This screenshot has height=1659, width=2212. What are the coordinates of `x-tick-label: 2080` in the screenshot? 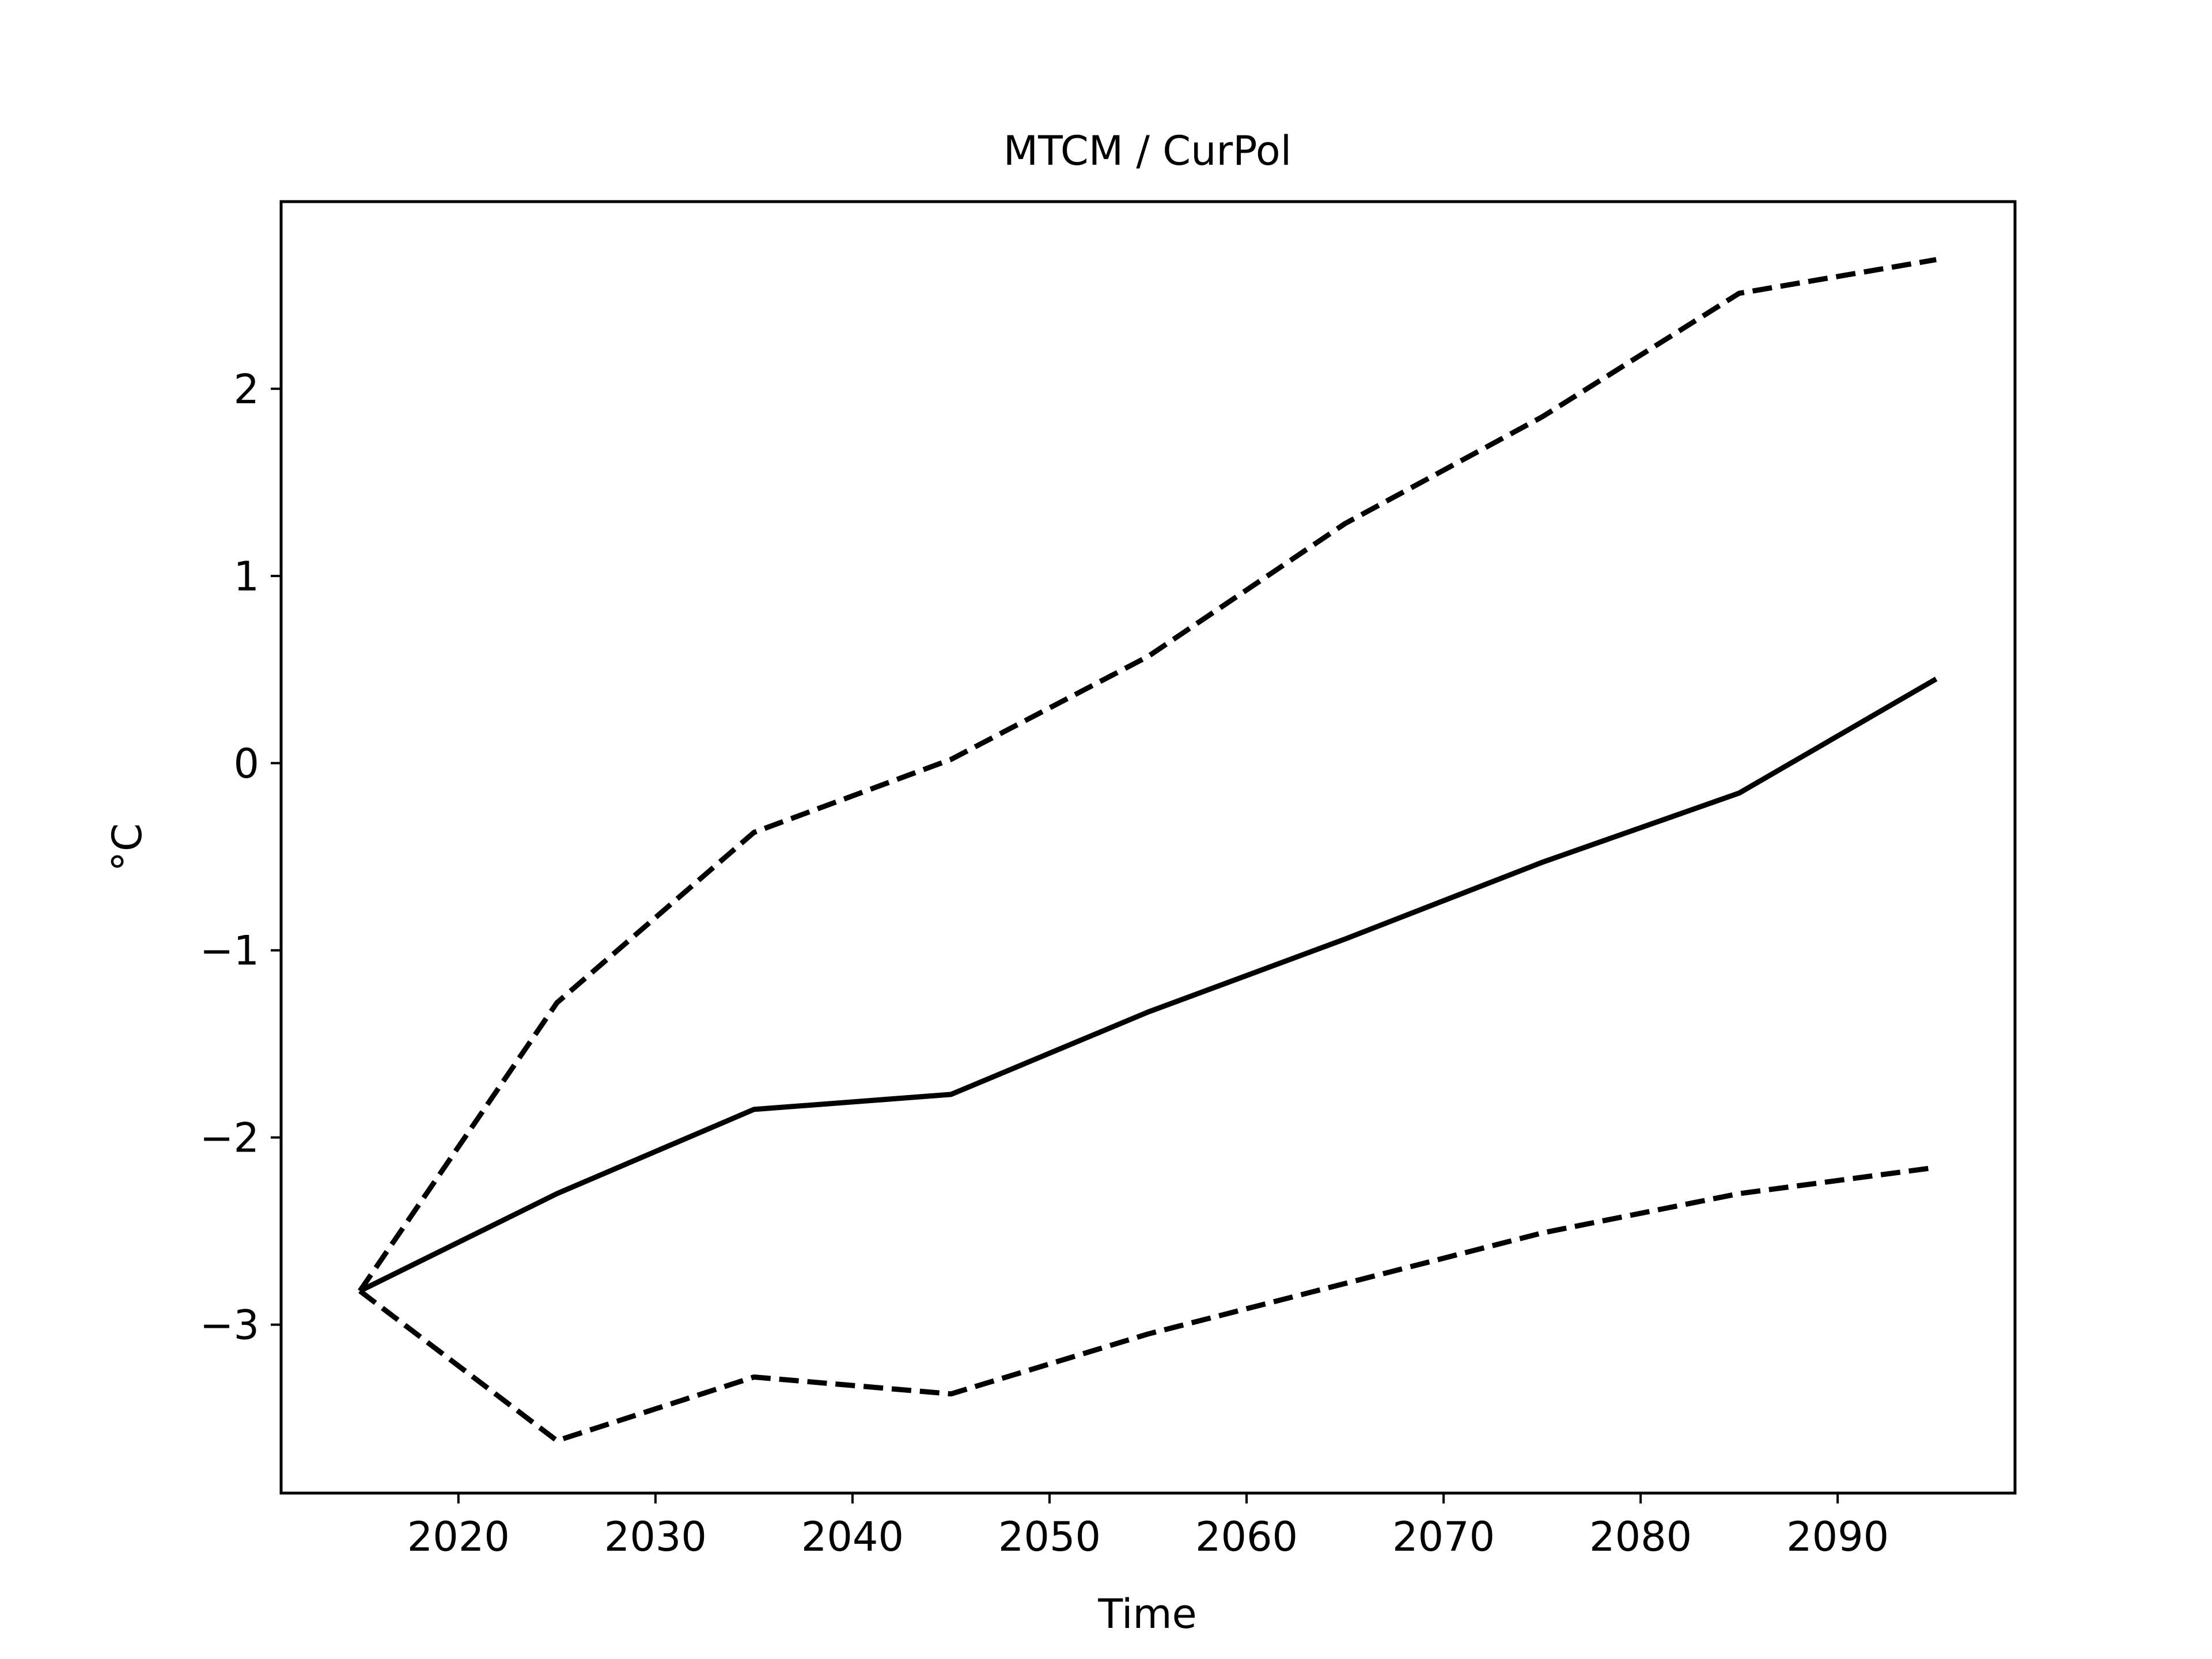 It's located at (1640, 1536).